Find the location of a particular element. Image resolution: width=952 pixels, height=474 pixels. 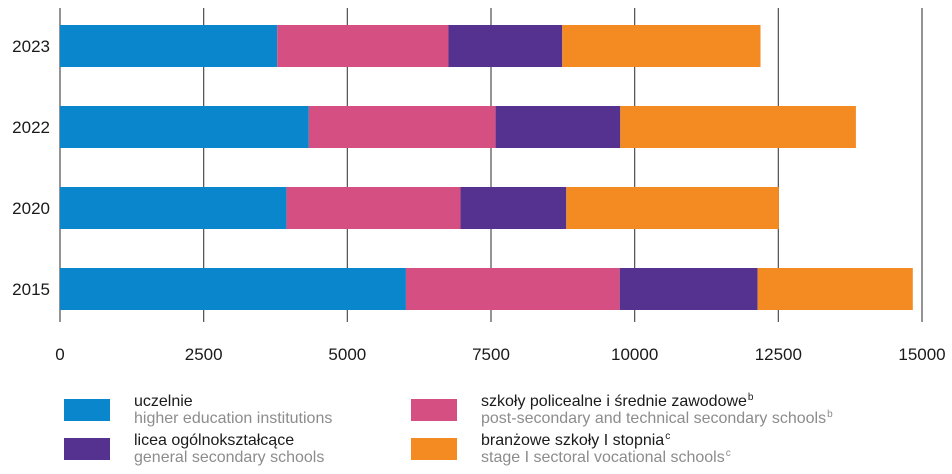

x-tick-label: 15000 is located at coordinates (921, 354).